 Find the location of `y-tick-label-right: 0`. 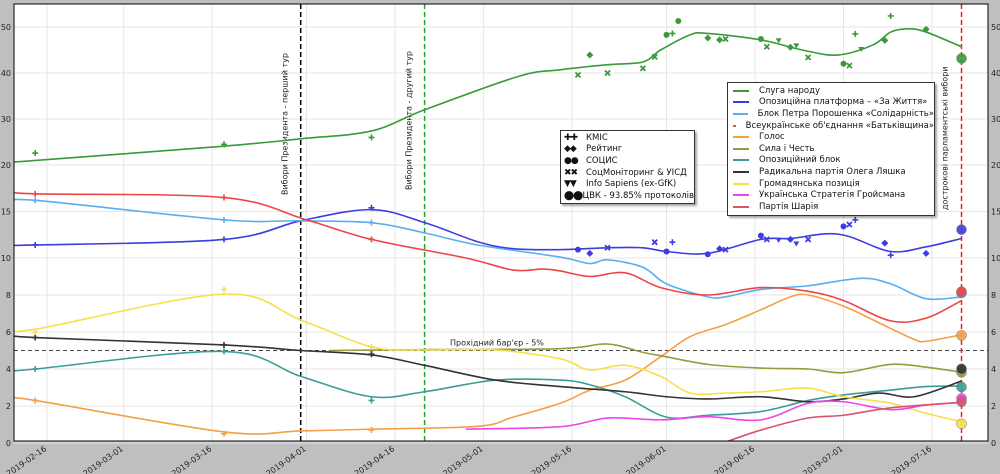

y-tick-label-right: 0 is located at coordinates (993, 443).